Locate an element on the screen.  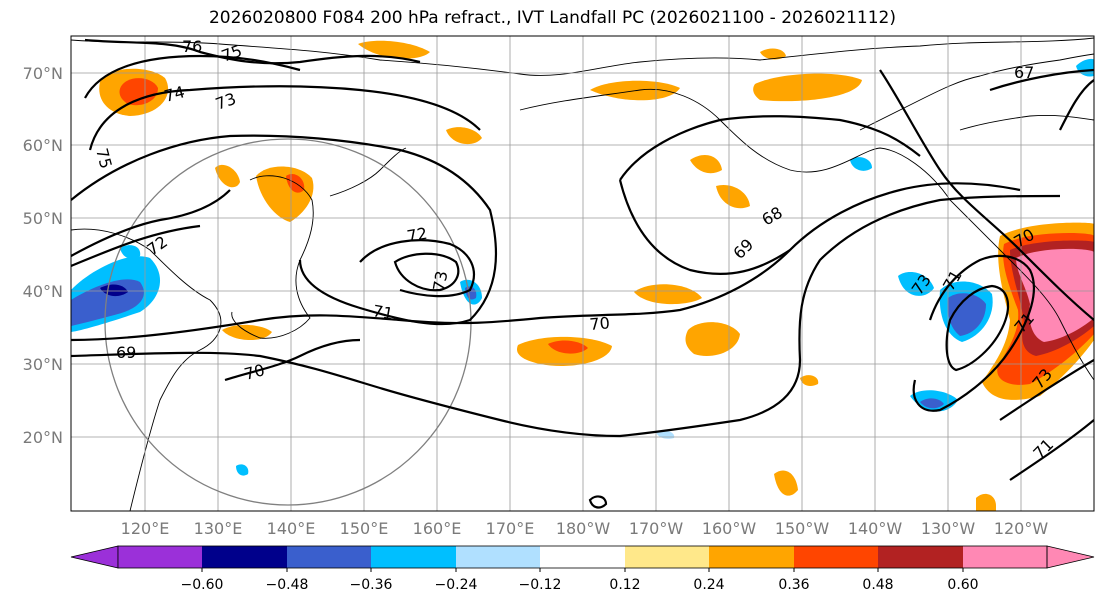
contour-label: 76 is located at coordinates (192, 46).